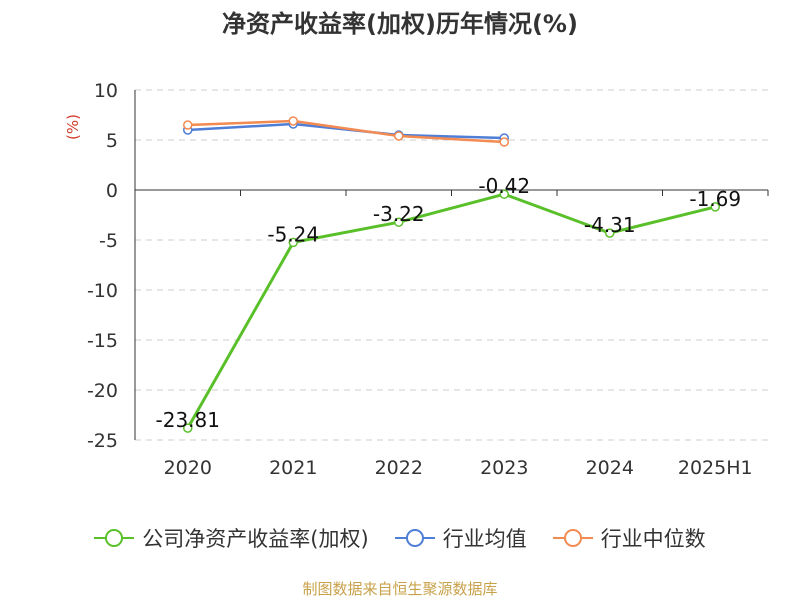 This screenshot has width=800, height=604. What do you see at coordinates (188, 468) in the screenshot?
I see `x-tick-label: 2020` at bounding box center [188, 468].